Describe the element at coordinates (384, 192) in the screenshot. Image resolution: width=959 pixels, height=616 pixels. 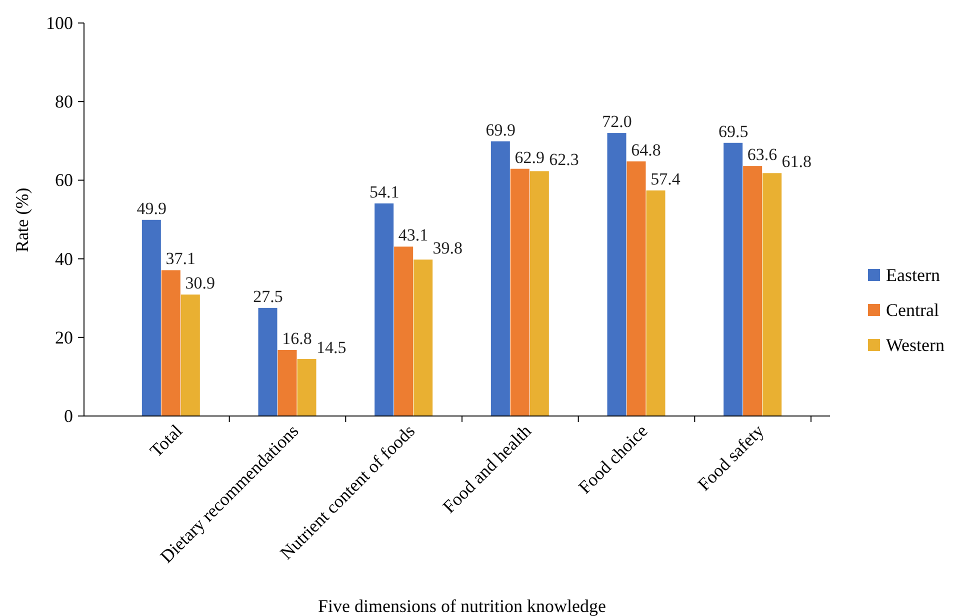
I see `text: 54.1` at that location.